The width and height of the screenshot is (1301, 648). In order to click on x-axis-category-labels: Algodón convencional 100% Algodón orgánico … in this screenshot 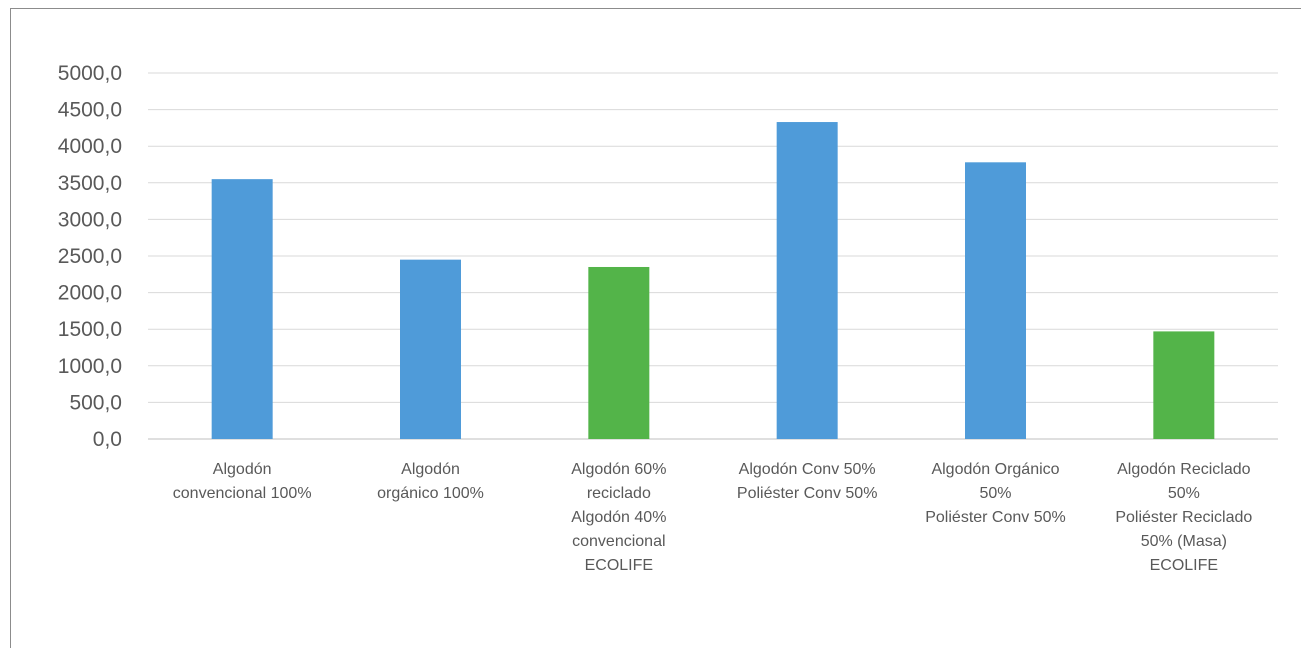, I will do `click(713, 517)`.